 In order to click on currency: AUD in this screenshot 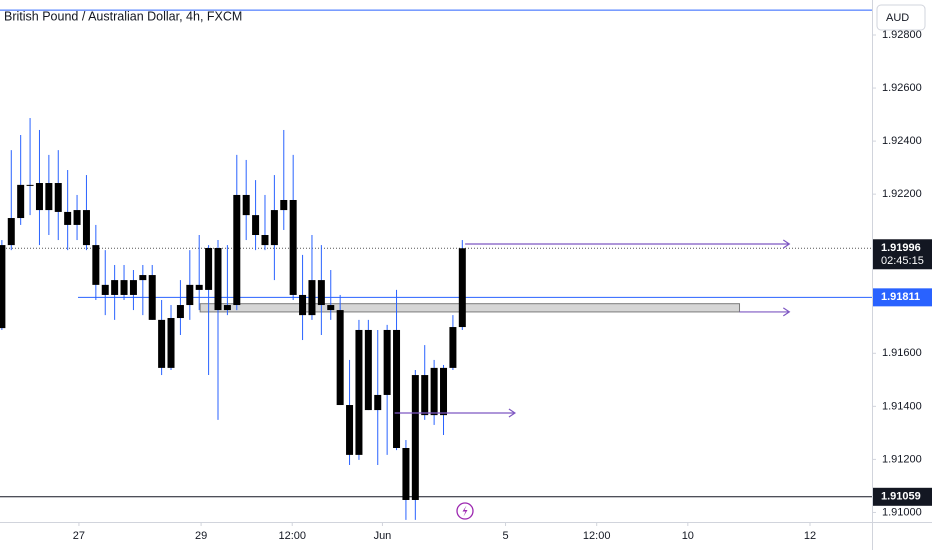, I will do `click(897, 18)`.